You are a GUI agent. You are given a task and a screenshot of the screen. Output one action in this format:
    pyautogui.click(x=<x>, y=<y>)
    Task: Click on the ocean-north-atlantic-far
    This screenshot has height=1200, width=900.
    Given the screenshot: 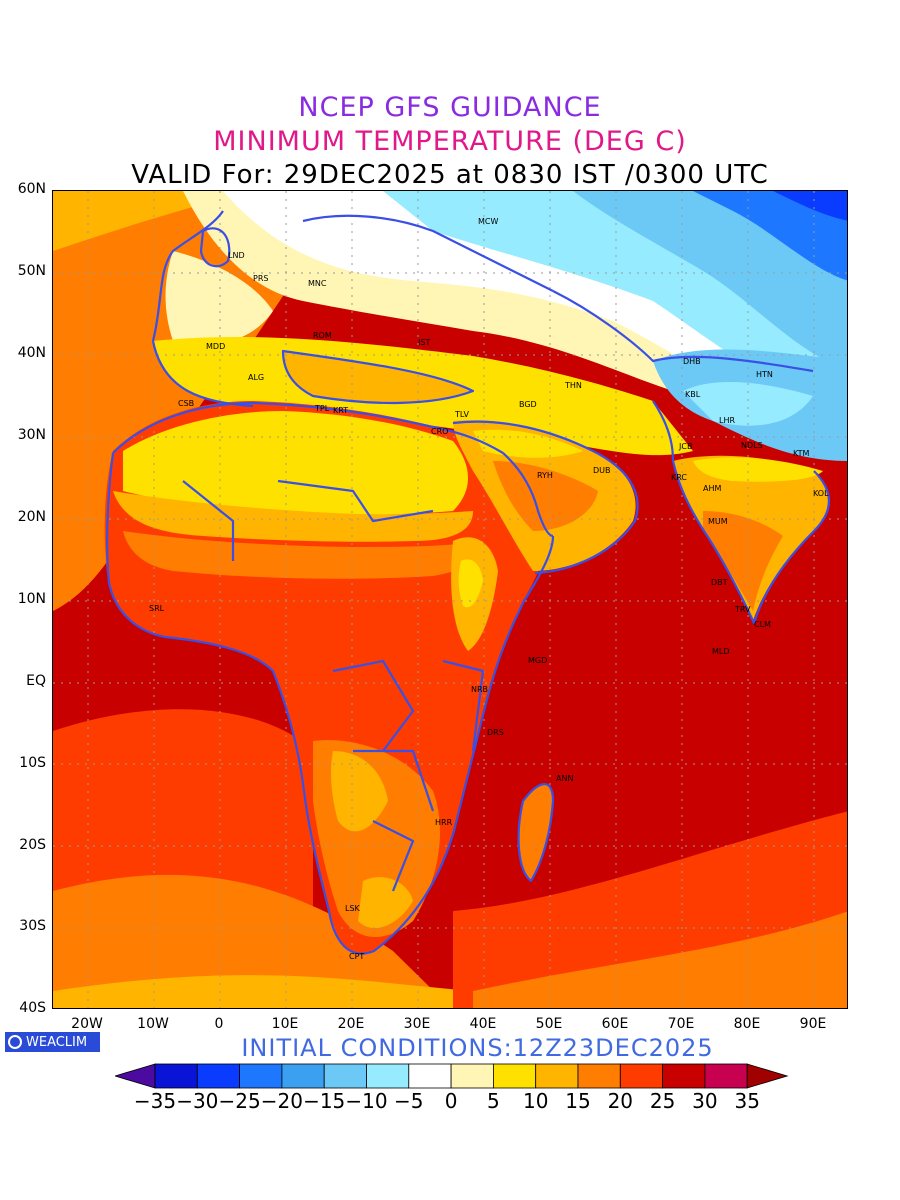 What is the action you would take?
    pyautogui.click(x=153, y=221)
    